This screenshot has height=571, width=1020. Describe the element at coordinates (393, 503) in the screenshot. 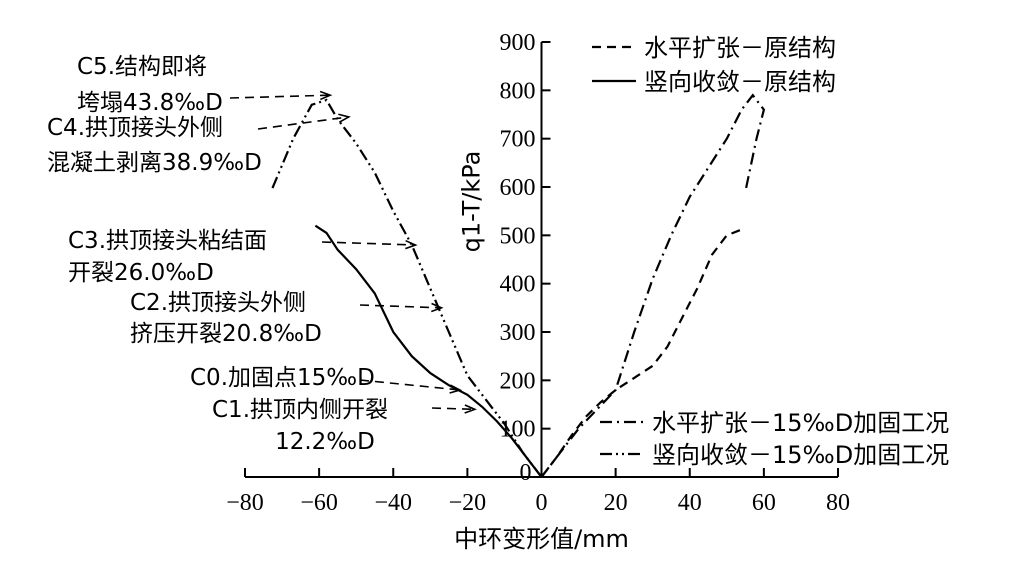

I see `x-tick-label: −40` at that location.